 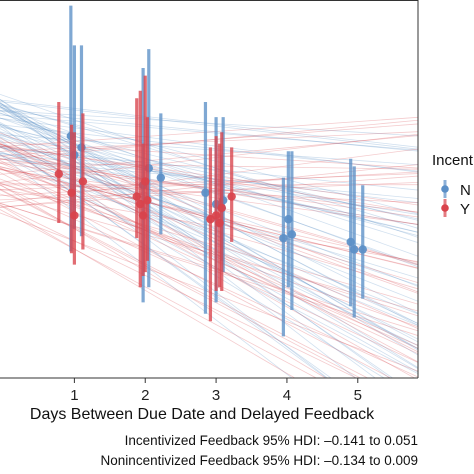 I want to click on x-tick-label: 4, so click(x=287, y=395).